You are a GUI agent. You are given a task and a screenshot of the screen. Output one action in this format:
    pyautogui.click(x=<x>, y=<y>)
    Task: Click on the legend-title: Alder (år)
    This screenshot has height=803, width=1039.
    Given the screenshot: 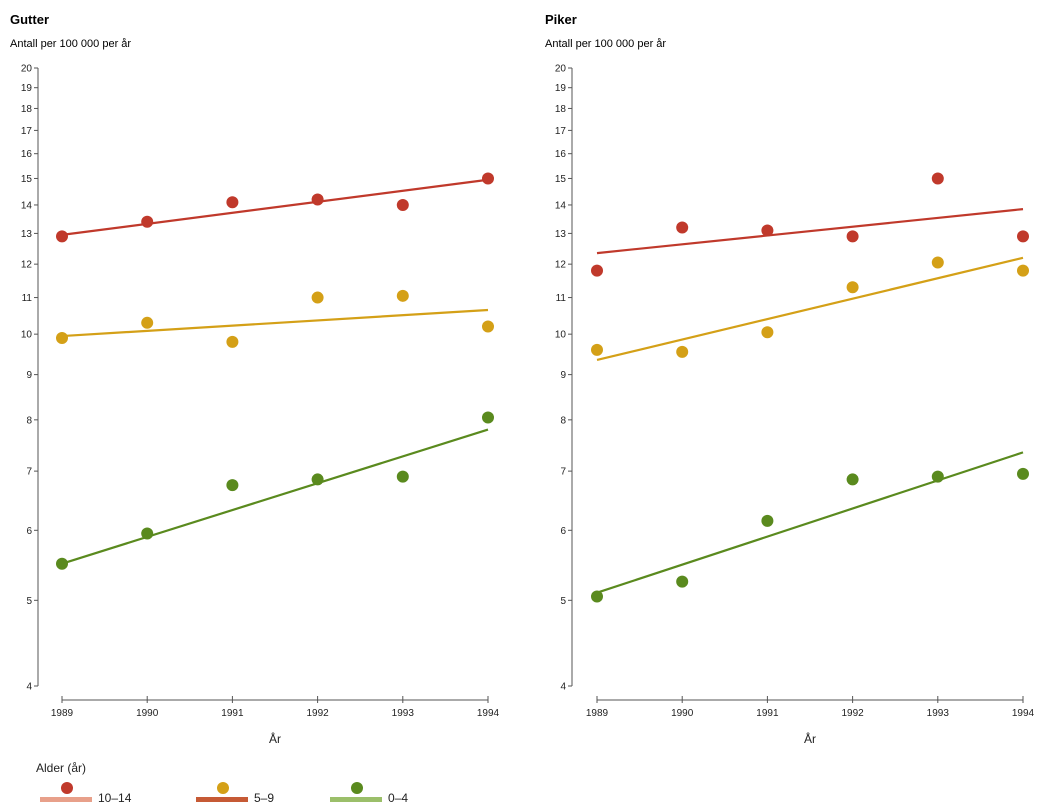 What is the action you would take?
    pyautogui.click(x=61, y=768)
    